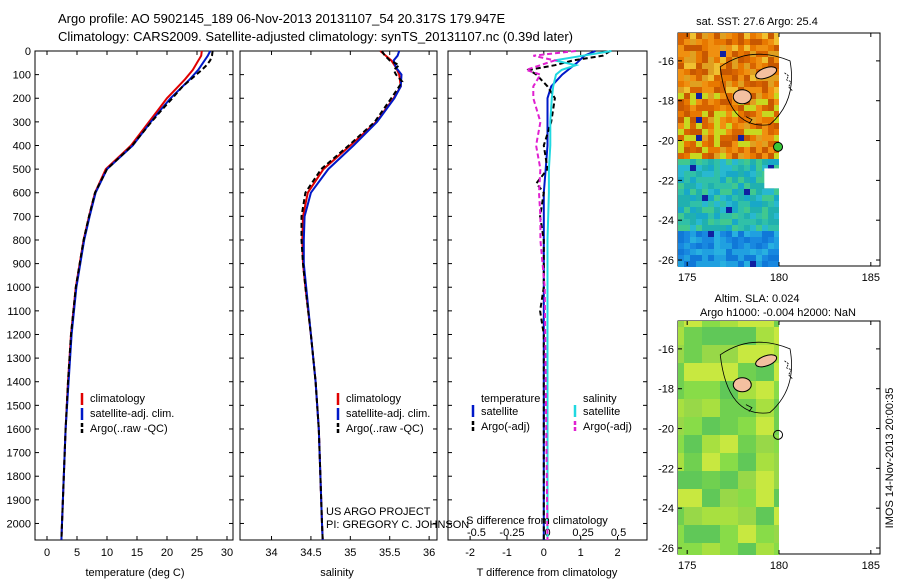  Describe the element at coordinates (771, 178) in the screenshot. I see `map-mask` at that location.